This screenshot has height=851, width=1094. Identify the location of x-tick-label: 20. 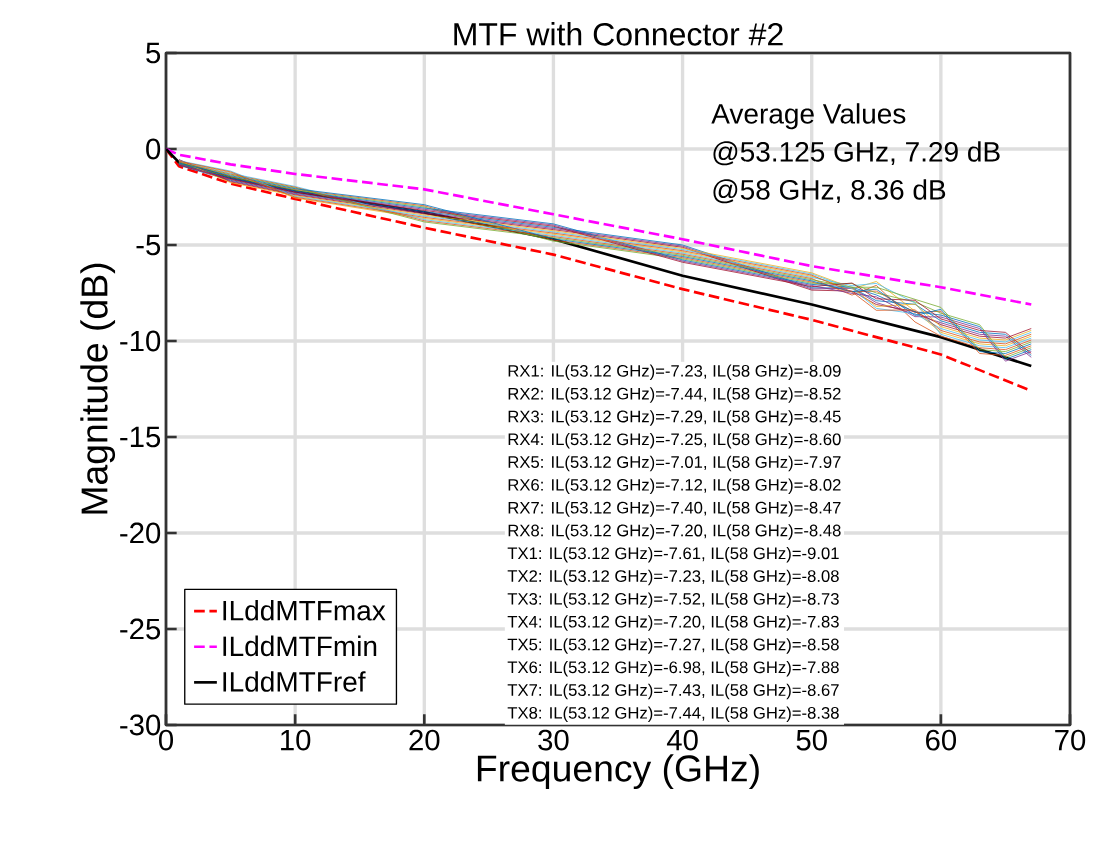
(424, 740).